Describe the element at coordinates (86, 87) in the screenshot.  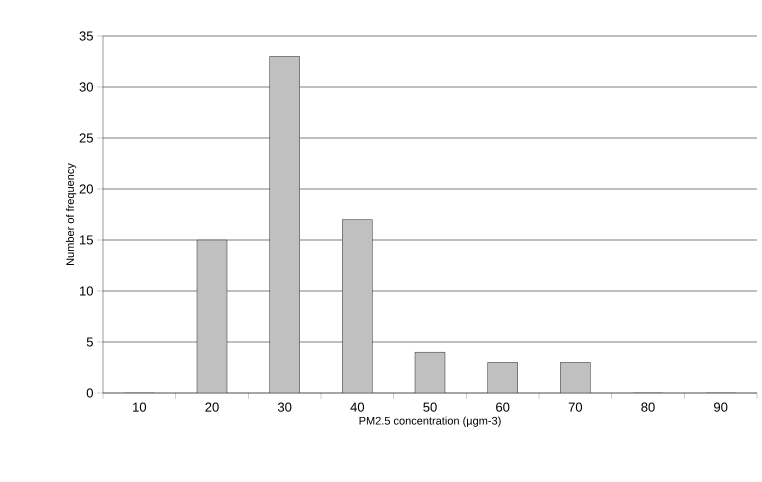
I see `y-tick-label: 30` at that location.